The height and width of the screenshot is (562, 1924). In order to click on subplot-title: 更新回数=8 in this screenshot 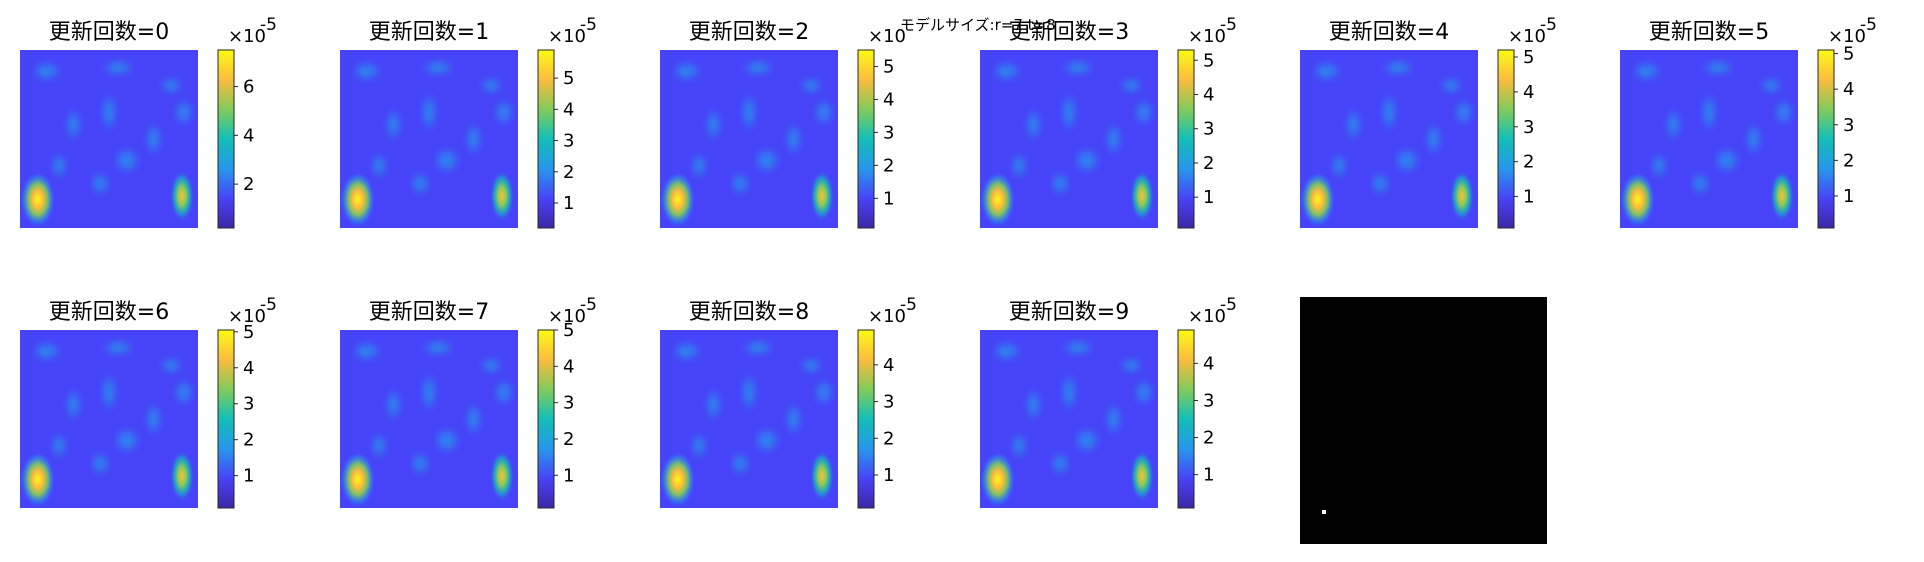, I will do `click(749, 312)`.